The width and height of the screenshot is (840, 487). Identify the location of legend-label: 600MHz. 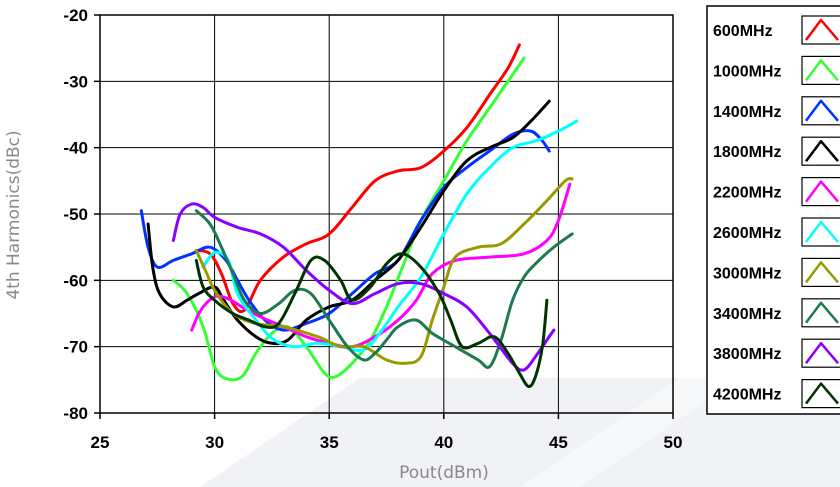
(743, 31).